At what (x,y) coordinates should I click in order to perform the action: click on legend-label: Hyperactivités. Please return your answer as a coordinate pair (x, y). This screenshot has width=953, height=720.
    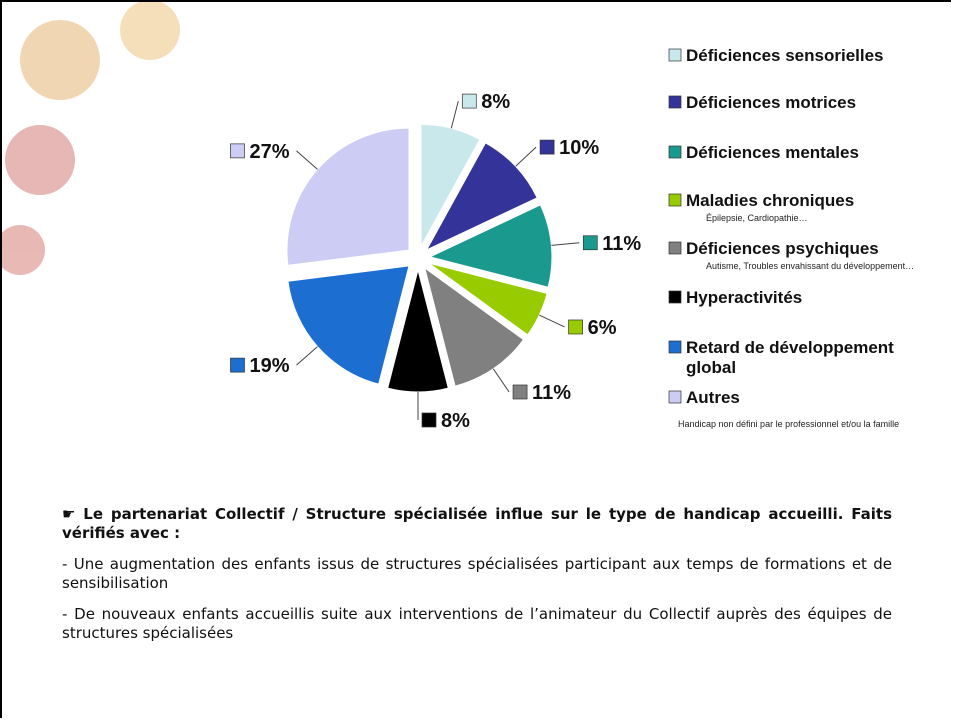
    Looking at the image, I should click on (744, 297).